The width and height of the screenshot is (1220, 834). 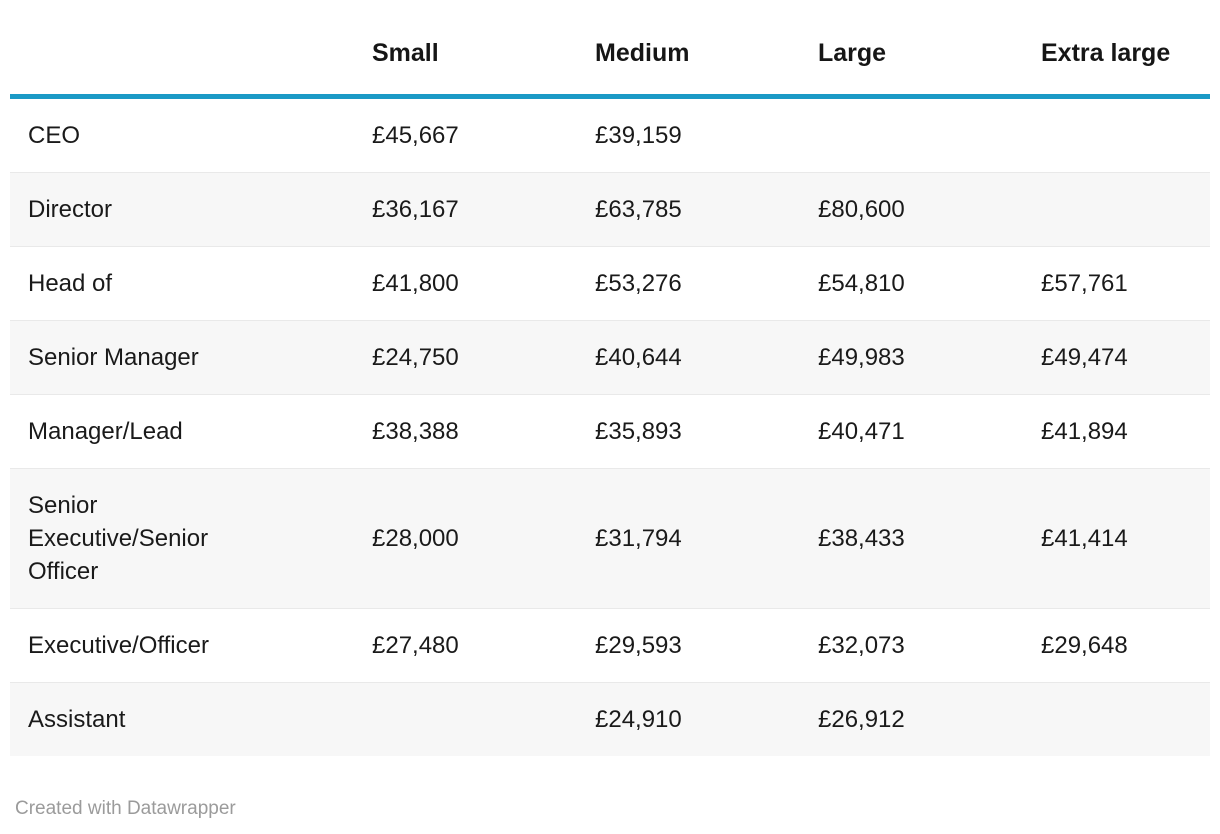 What do you see at coordinates (638, 283) in the screenshot?
I see `cell-value: £53,276` at bounding box center [638, 283].